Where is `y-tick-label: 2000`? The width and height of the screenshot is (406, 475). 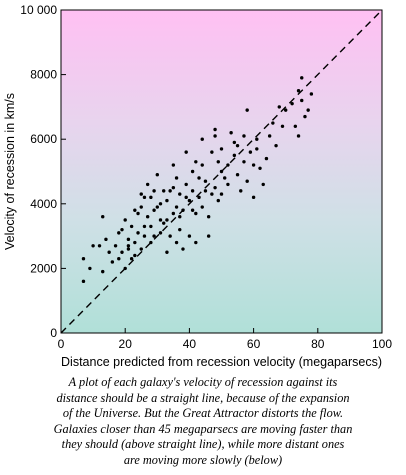 y-tick-label: 2000 is located at coordinates (43, 268).